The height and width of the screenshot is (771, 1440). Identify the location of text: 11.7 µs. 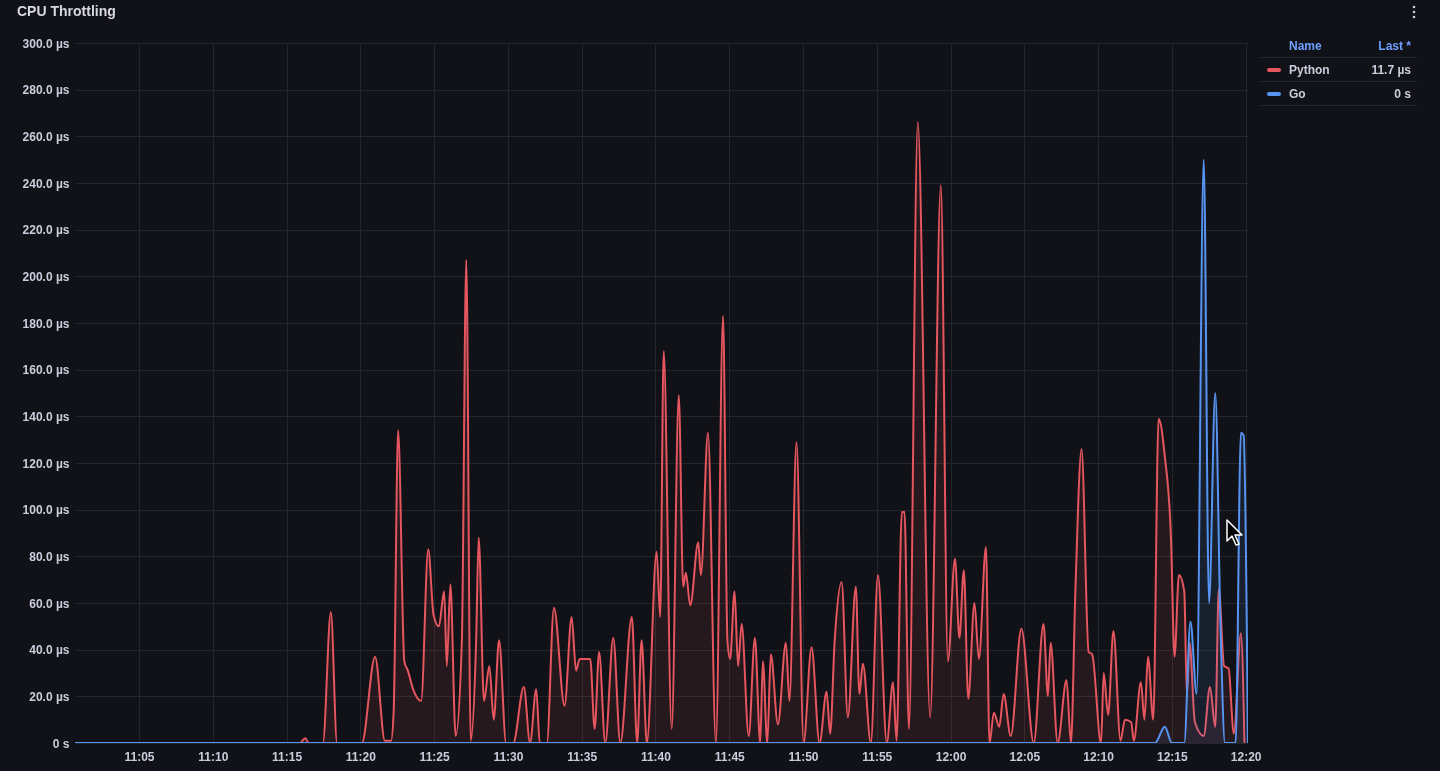
(1391, 69).